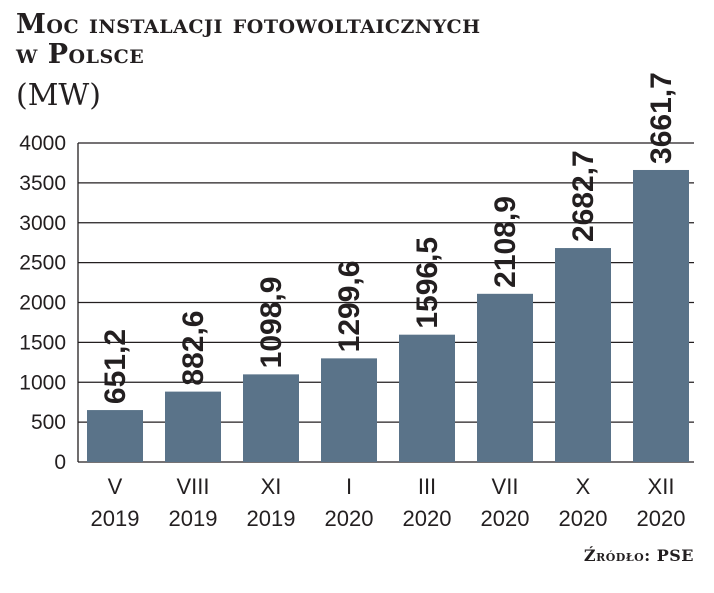 Image resolution: width=714 pixels, height=593 pixels. Describe the element at coordinates (42, 263) in the screenshot. I see `y-tick-label: 2500` at that location.